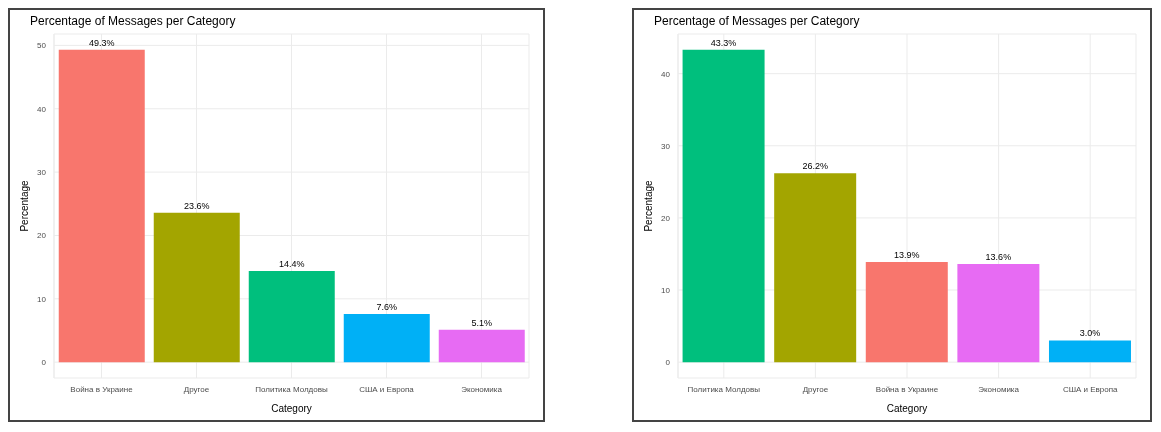 The height and width of the screenshot is (432, 1161). I want to click on data-label: 43.3%, so click(723, 42).